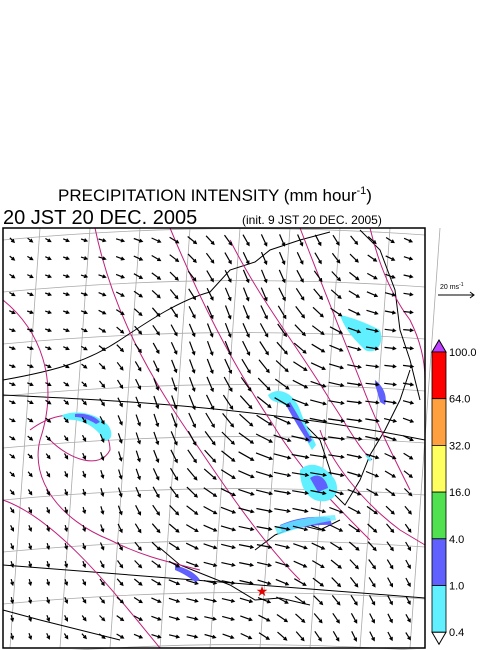 Image resolution: width=500 pixels, height=650 pixels. I want to click on wind-scale-text: 20 ms, so click(450, 287).